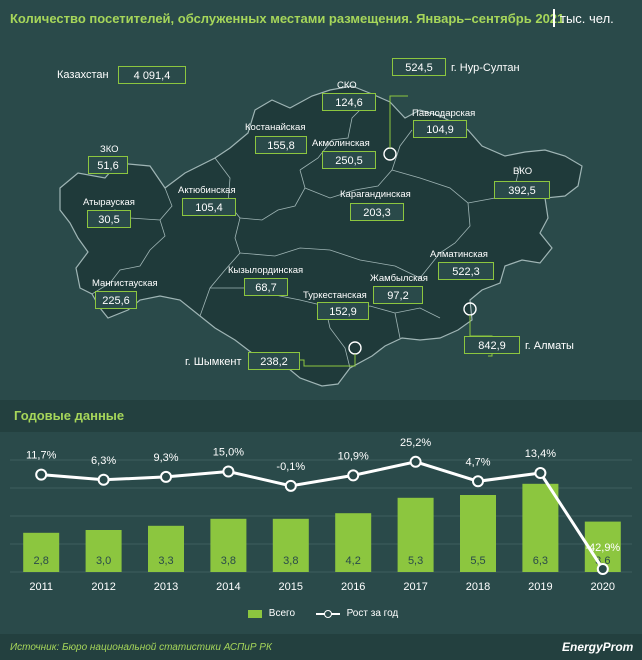 The height and width of the screenshot is (660, 642). Describe the element at coordinates (603, 587) in the screenshot. I see `x-tick-label: 2020` at that location.